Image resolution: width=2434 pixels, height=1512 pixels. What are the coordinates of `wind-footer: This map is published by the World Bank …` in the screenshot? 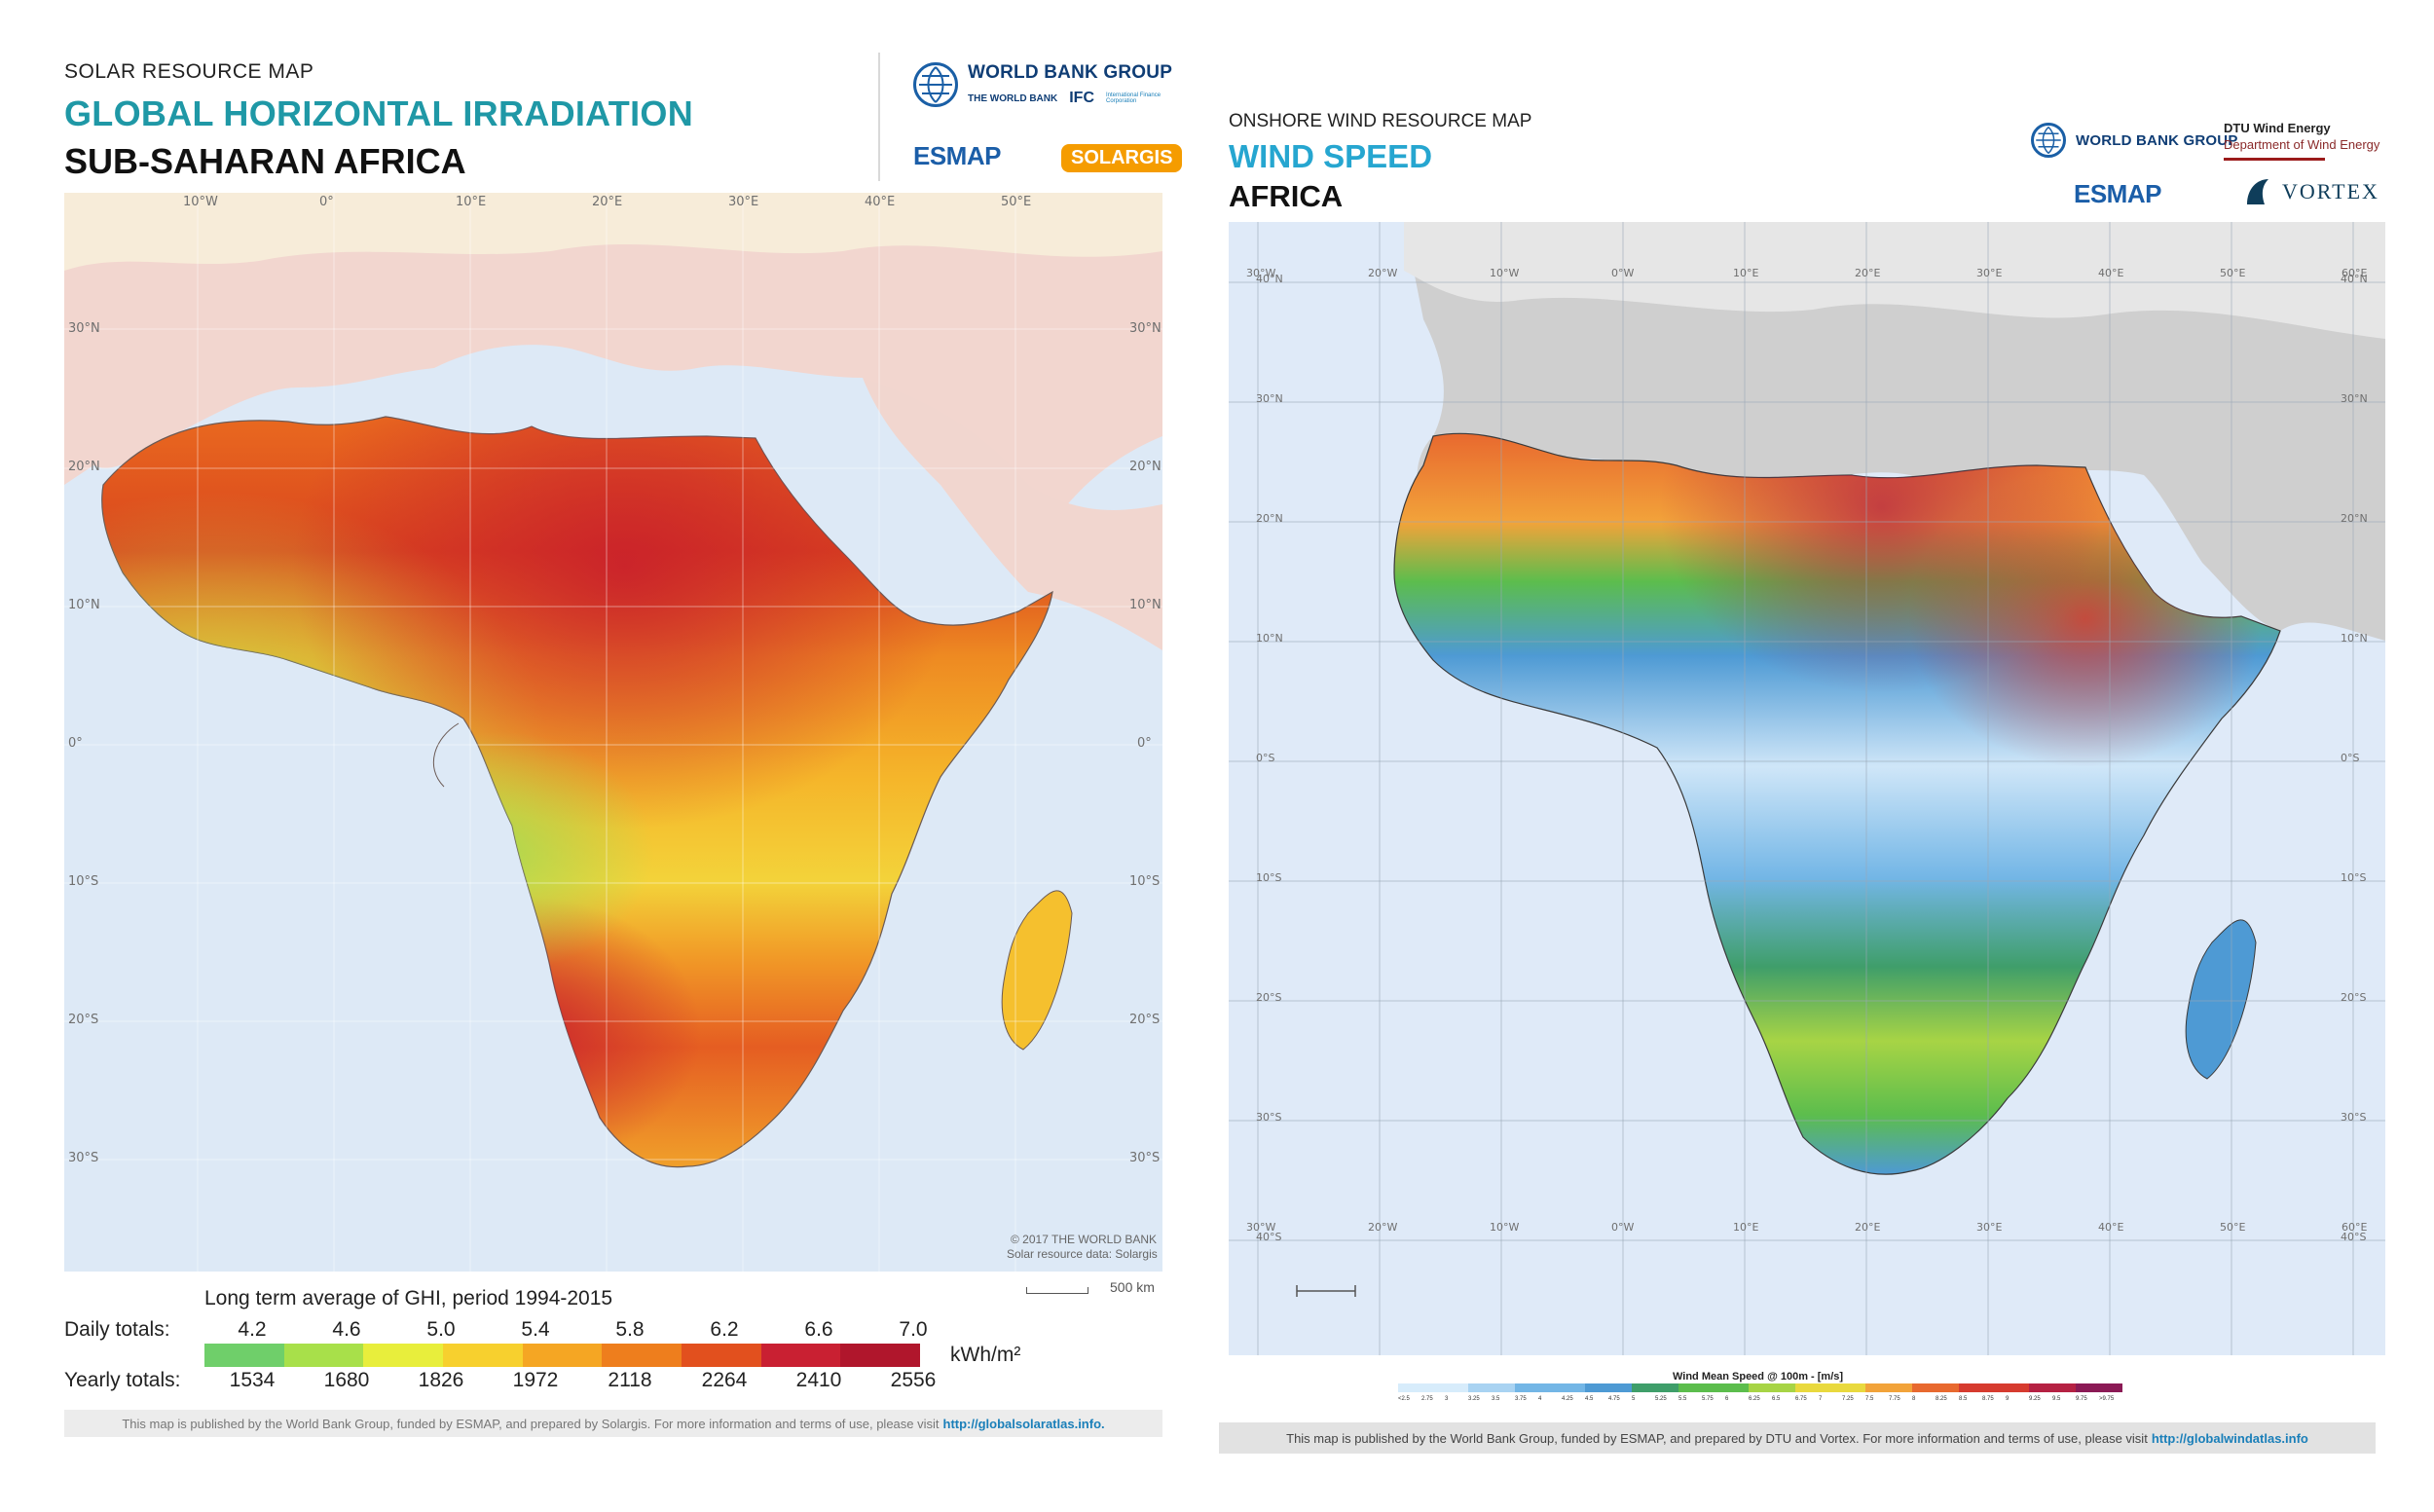 It's located at (1797, 1438).